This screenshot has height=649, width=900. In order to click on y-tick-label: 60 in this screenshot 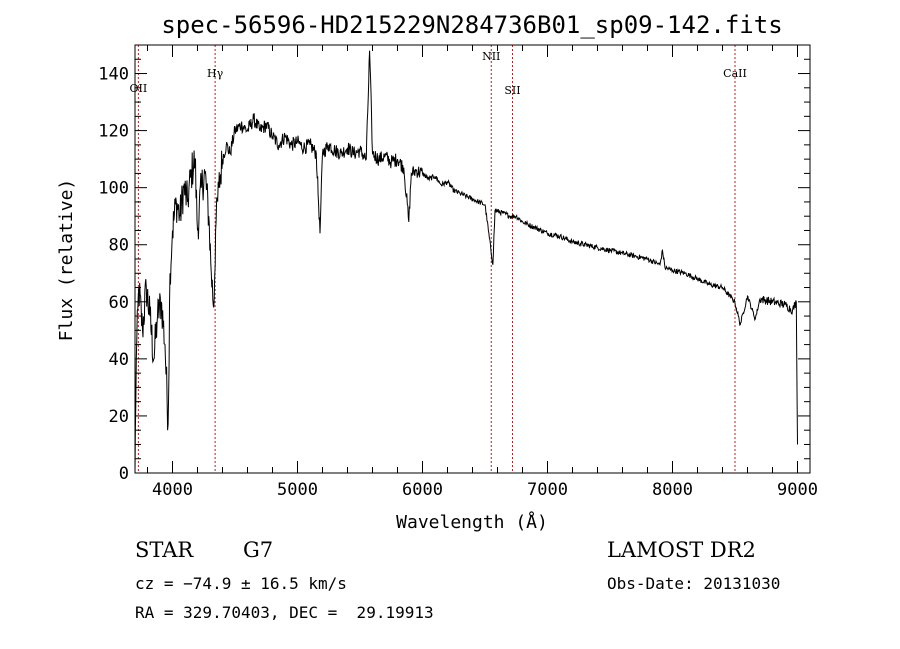, I will do `click(119, 303)`.